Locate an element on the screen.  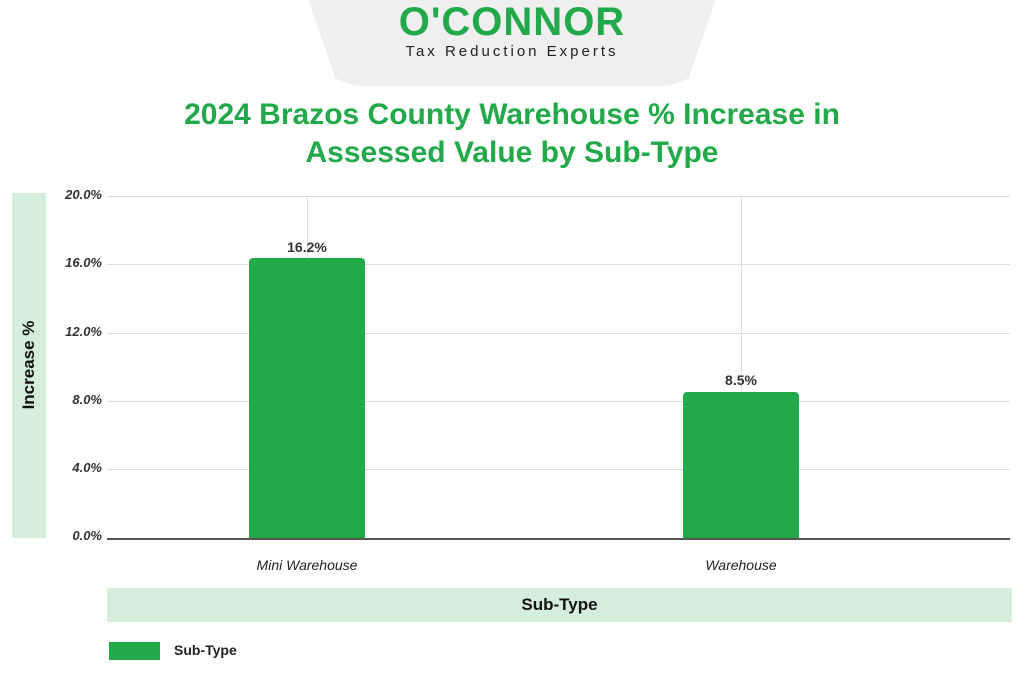
logo-banner: O'CONNOR Tax Reduction Experts is located at coordinates (512, 43).